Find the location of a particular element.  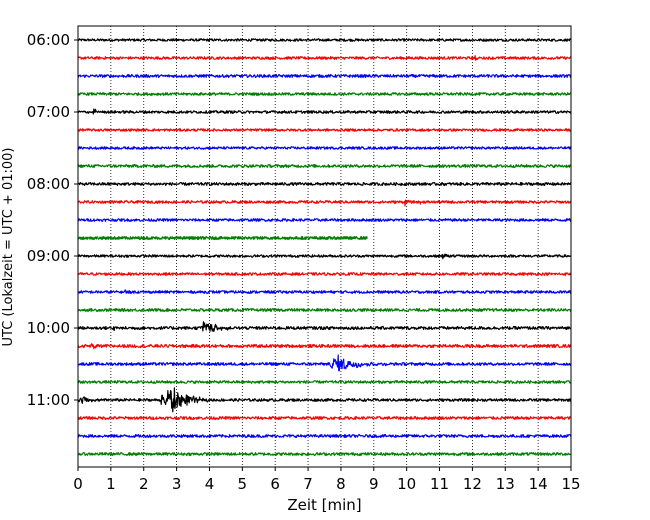

y-tick-label: 10:00 is located at coordinates (48, 328).